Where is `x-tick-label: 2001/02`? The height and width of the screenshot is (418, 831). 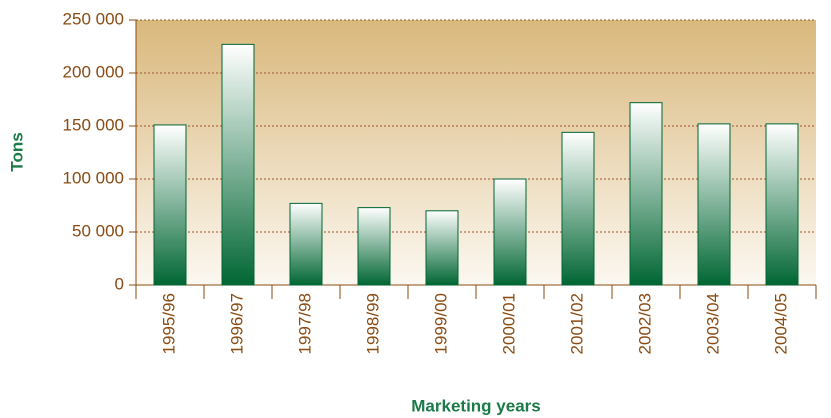 x-tick-label: 2001/02 is located at coordinates (576, 323).